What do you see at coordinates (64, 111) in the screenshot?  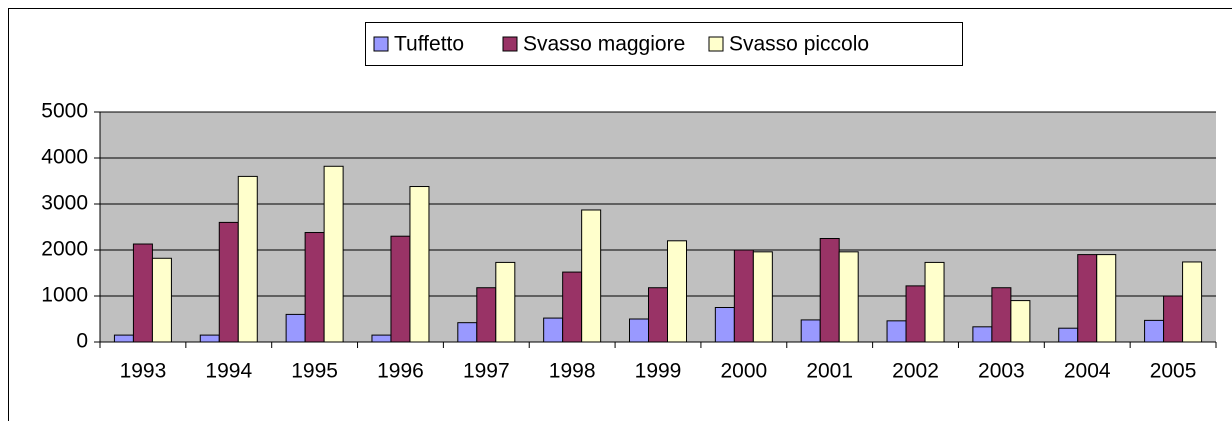 I see `y-tick-label: 5000` at bounding box center [64, 111].